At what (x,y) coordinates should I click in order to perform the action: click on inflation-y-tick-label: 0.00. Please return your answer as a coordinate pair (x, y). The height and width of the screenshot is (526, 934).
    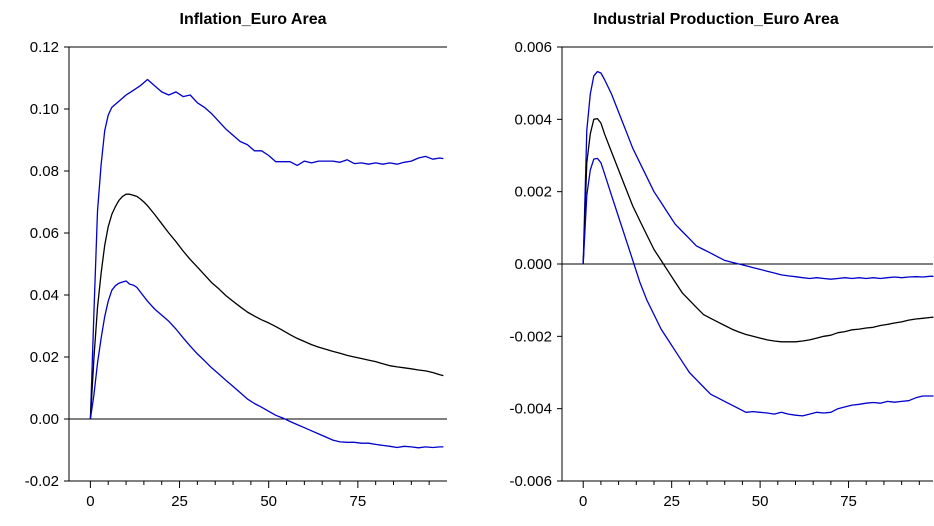
    Looking at the image, I should click on (44, 419).